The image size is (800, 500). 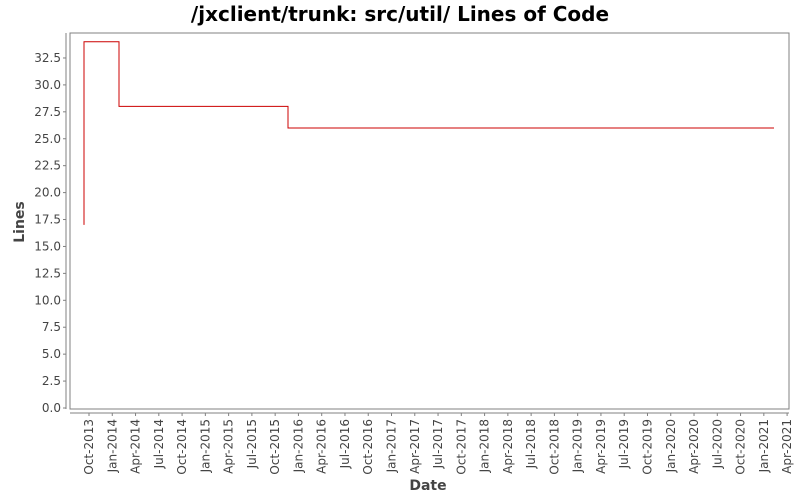 I want to click on y-tick-label: 15.0, so click(x=47, y=246).